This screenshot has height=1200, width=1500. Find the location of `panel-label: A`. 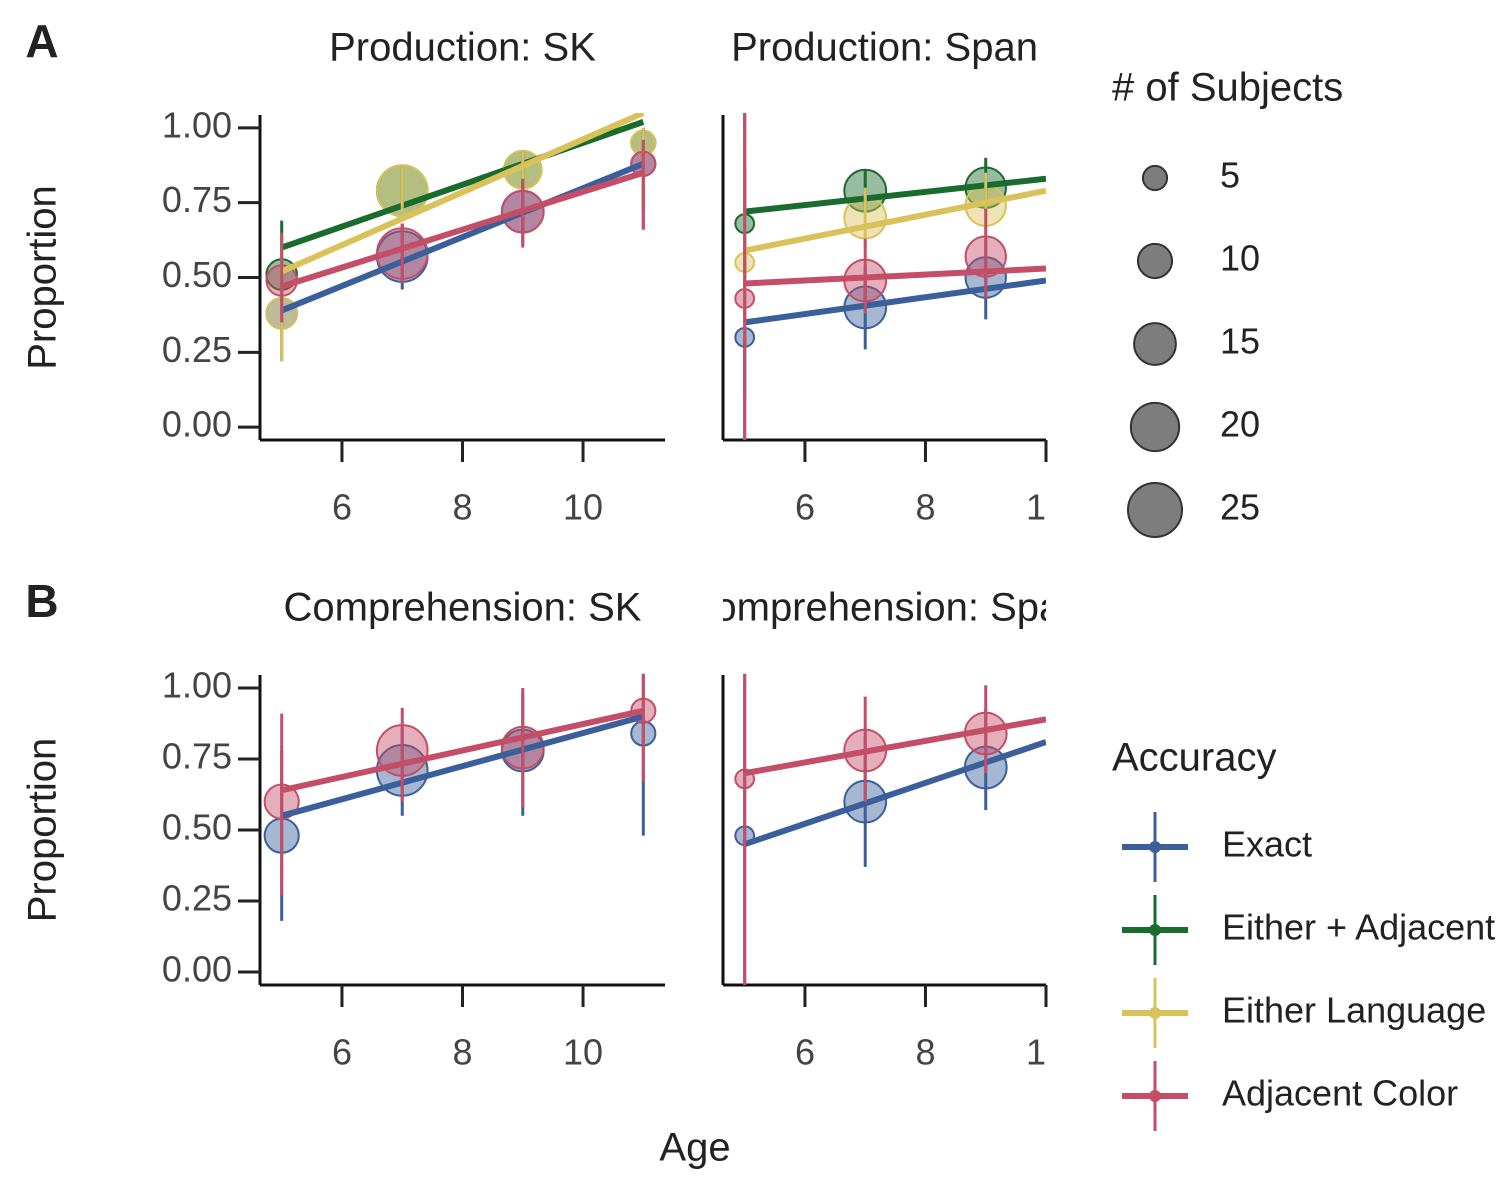

panel-label: A is located at coordinates (41, 41).